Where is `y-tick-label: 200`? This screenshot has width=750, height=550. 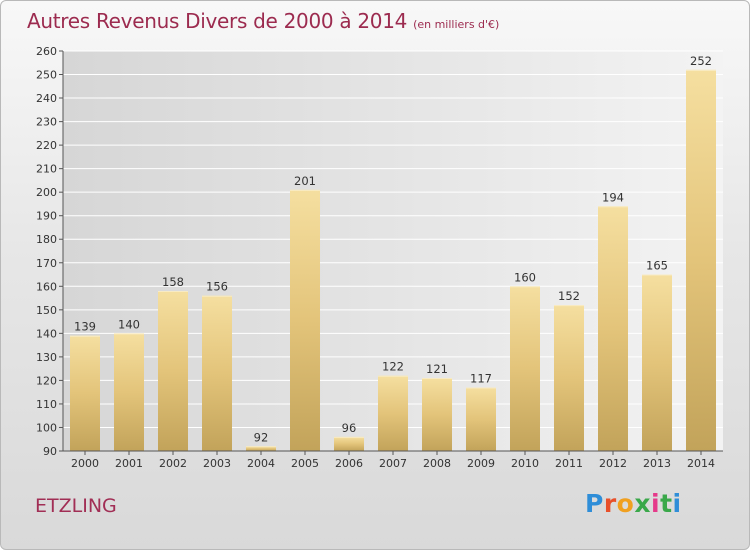
y-tick-label: 200 is located at coordinates (46, 192).